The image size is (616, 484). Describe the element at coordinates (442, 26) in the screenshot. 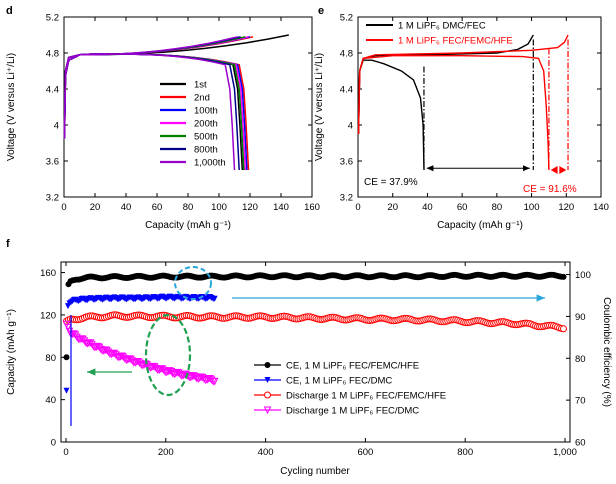

I see `legend-label: 1 M LiPF₆ DMC/FEC` at that location.